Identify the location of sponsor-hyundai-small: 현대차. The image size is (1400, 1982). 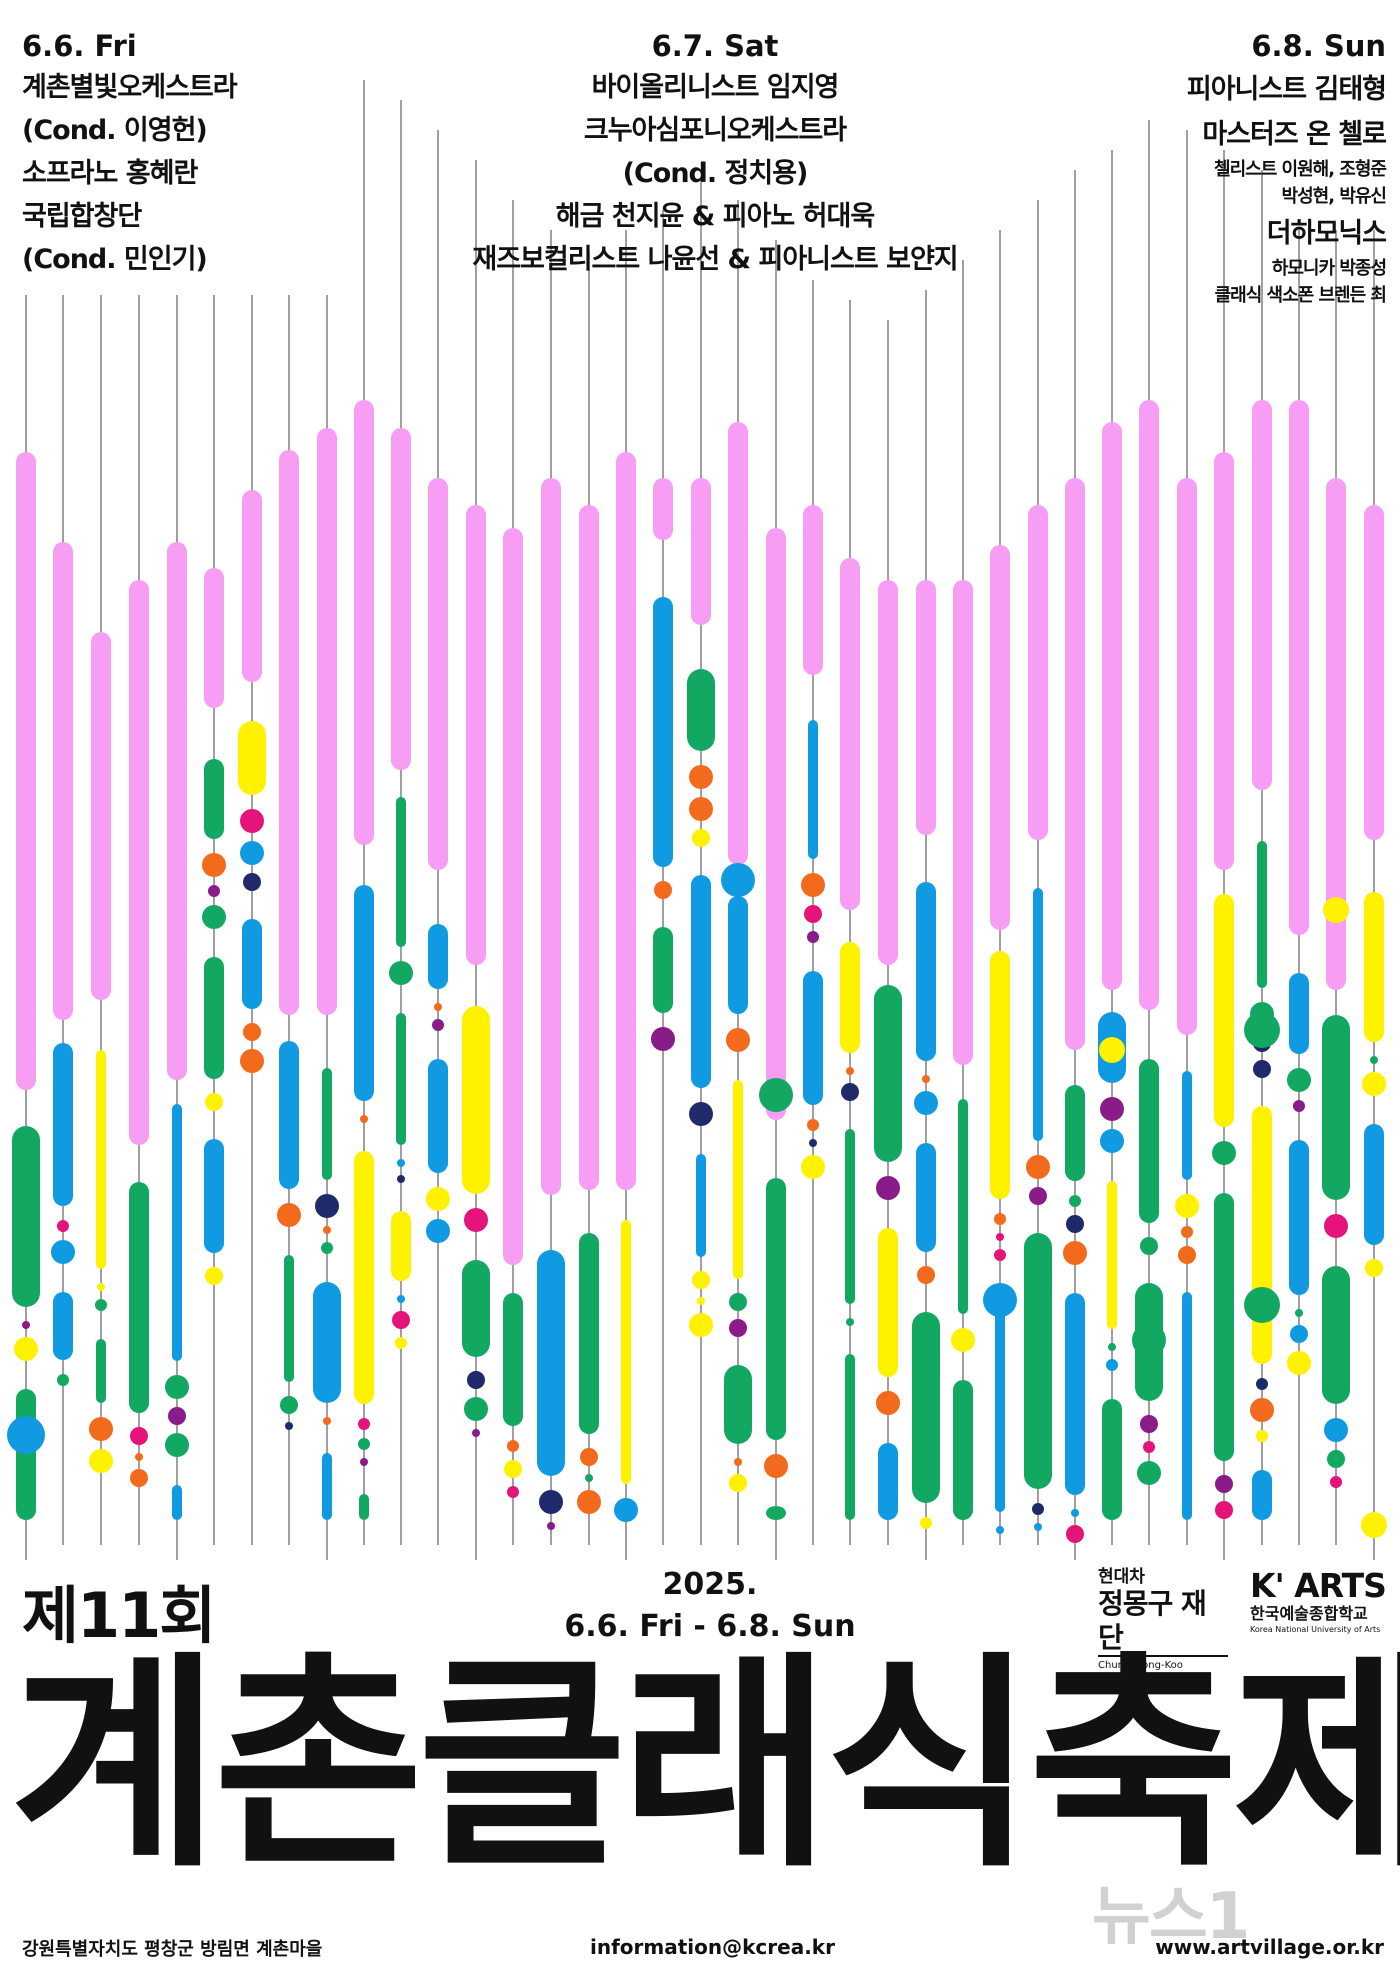
(1121, 1577).